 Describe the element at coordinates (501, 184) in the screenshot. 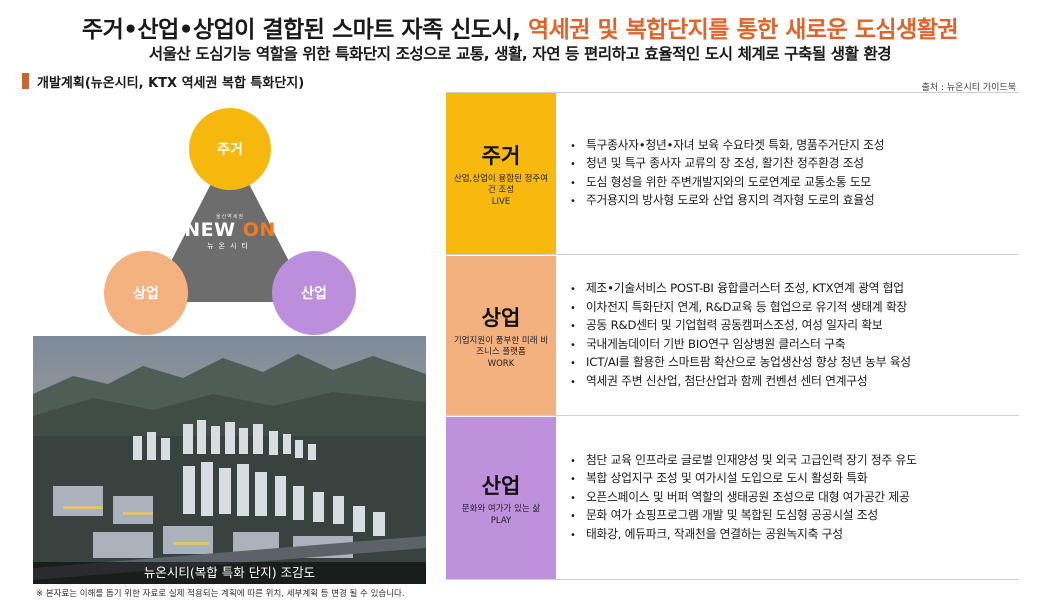

I see `category-description: 산업,상업이 융합된 정주여건 조성` at that location.